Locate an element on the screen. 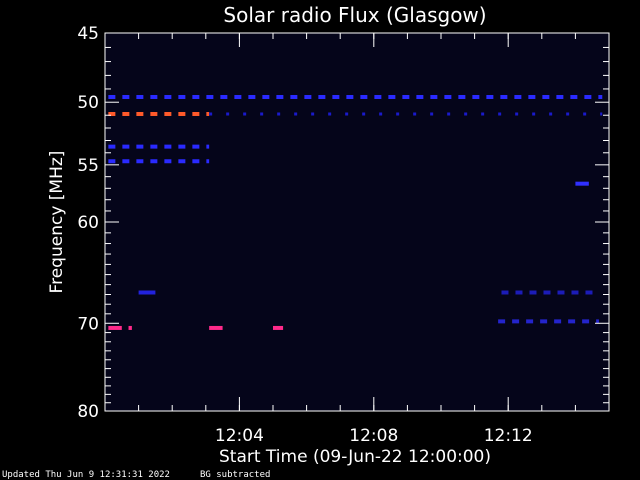  x-axis-title: Start Time (09-Jun-22 12:00:00) is located at coordinates (355, 457).